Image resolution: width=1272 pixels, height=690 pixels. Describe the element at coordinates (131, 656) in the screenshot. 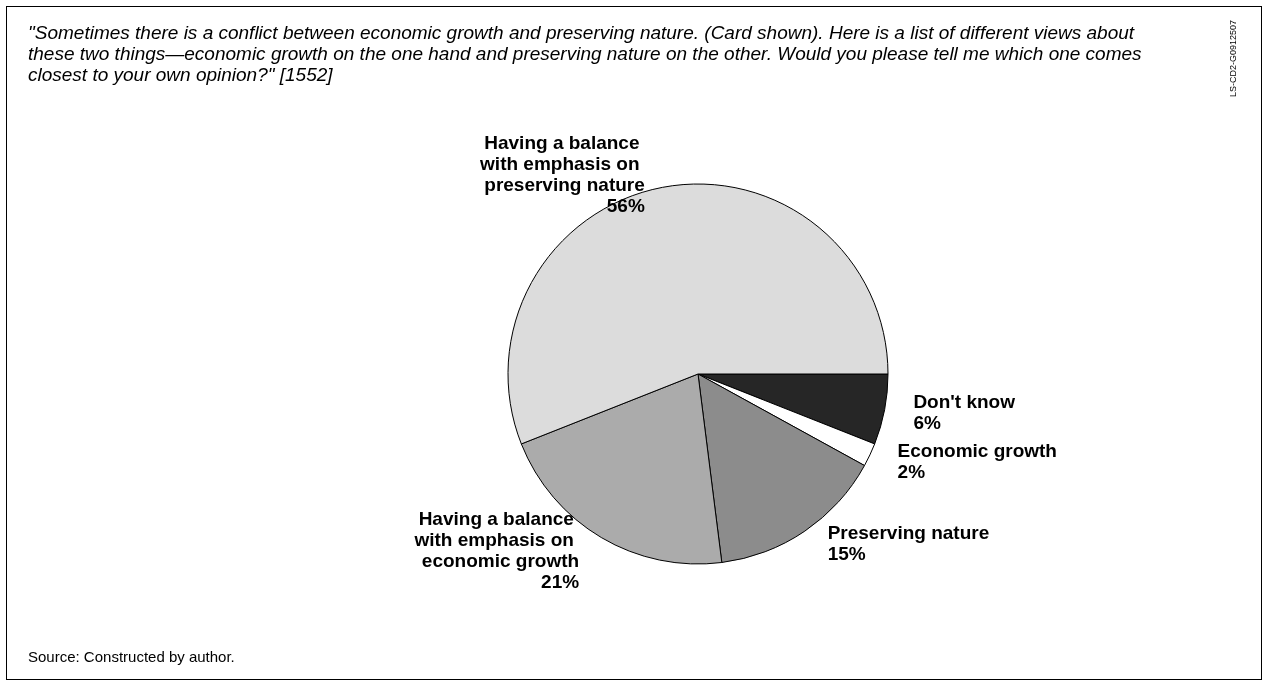

I see `source-note: Source: Constructed by author.` at that location.